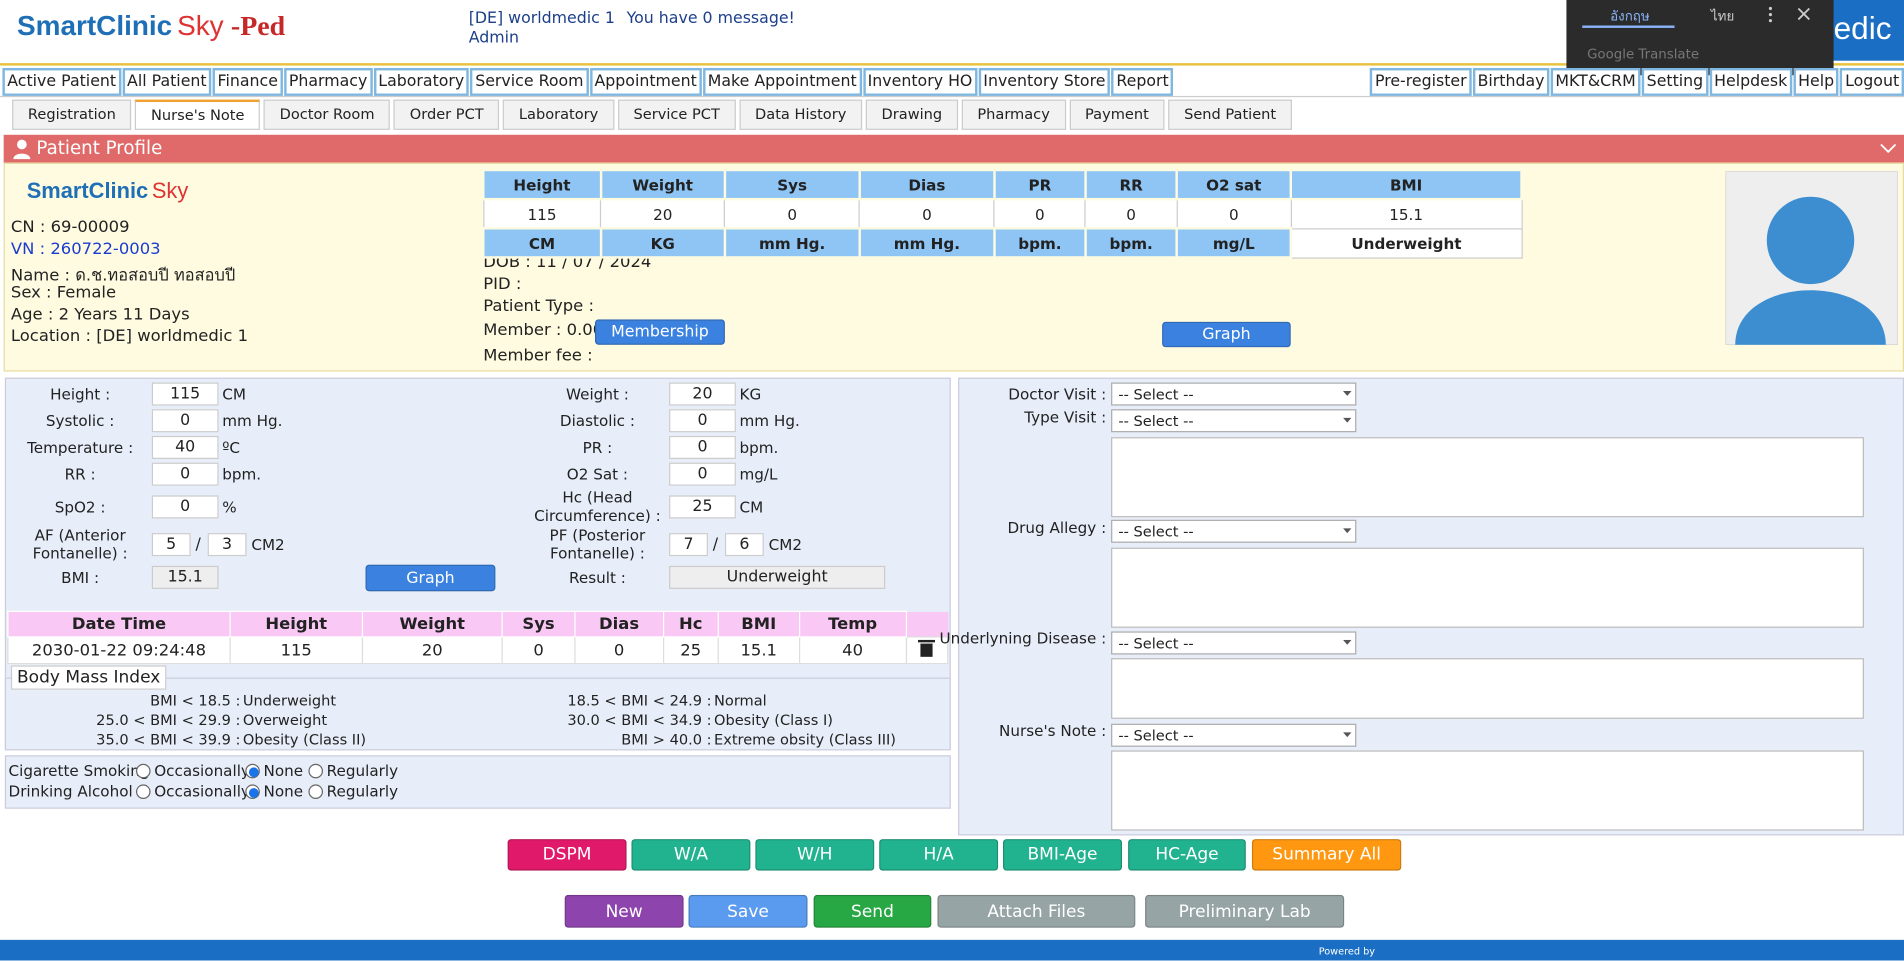 This screenshot has width=1904, height=961. What do you see at coordinates (88, 677) in the screenshot?
I see `bmi-title: Body Mass Index` at bounding box center [88, 677].